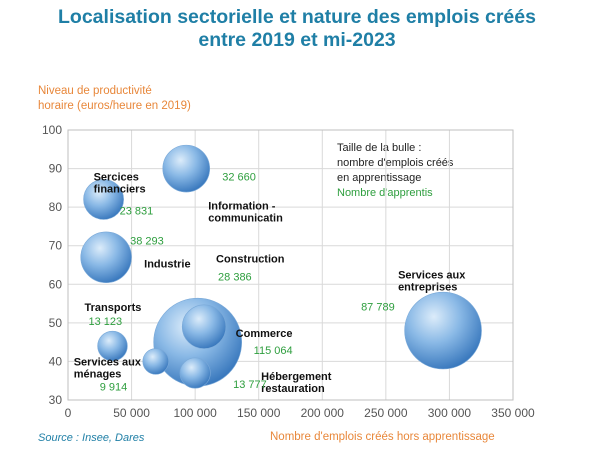 Image resolution: width=594 pixels, height=456 pixels. What do you see at coordinates (113, 308) in the screenshot?
I see `bubble-name-label: Transports` at bounding box center [113, 308].